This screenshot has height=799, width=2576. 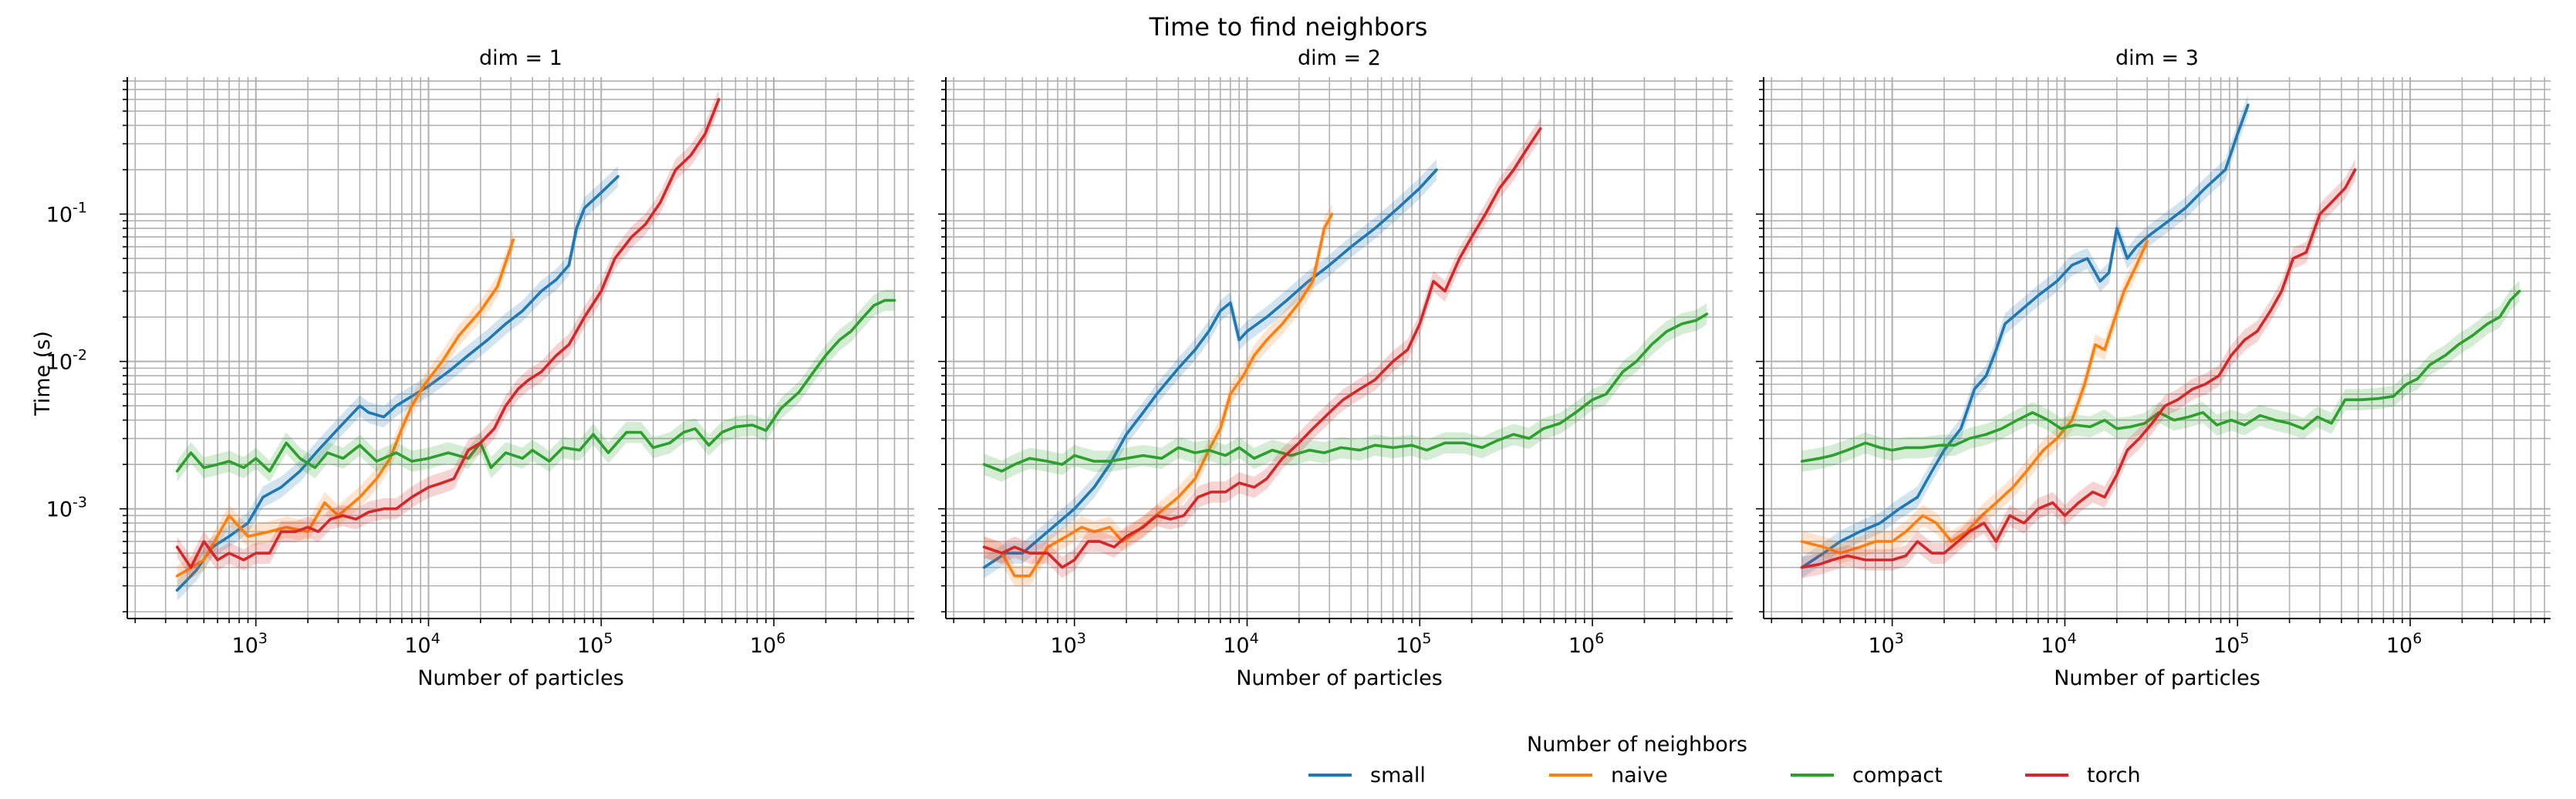 I want to click on y-tick-label: 10⁻², so click(x=66, y=361).